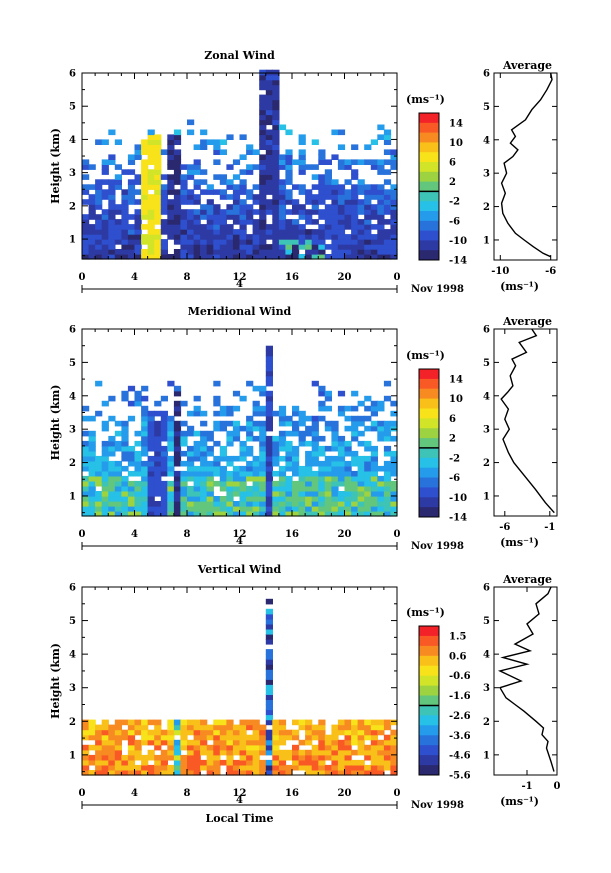  I want to click on y-tick-label: 4, so click(72, 140).